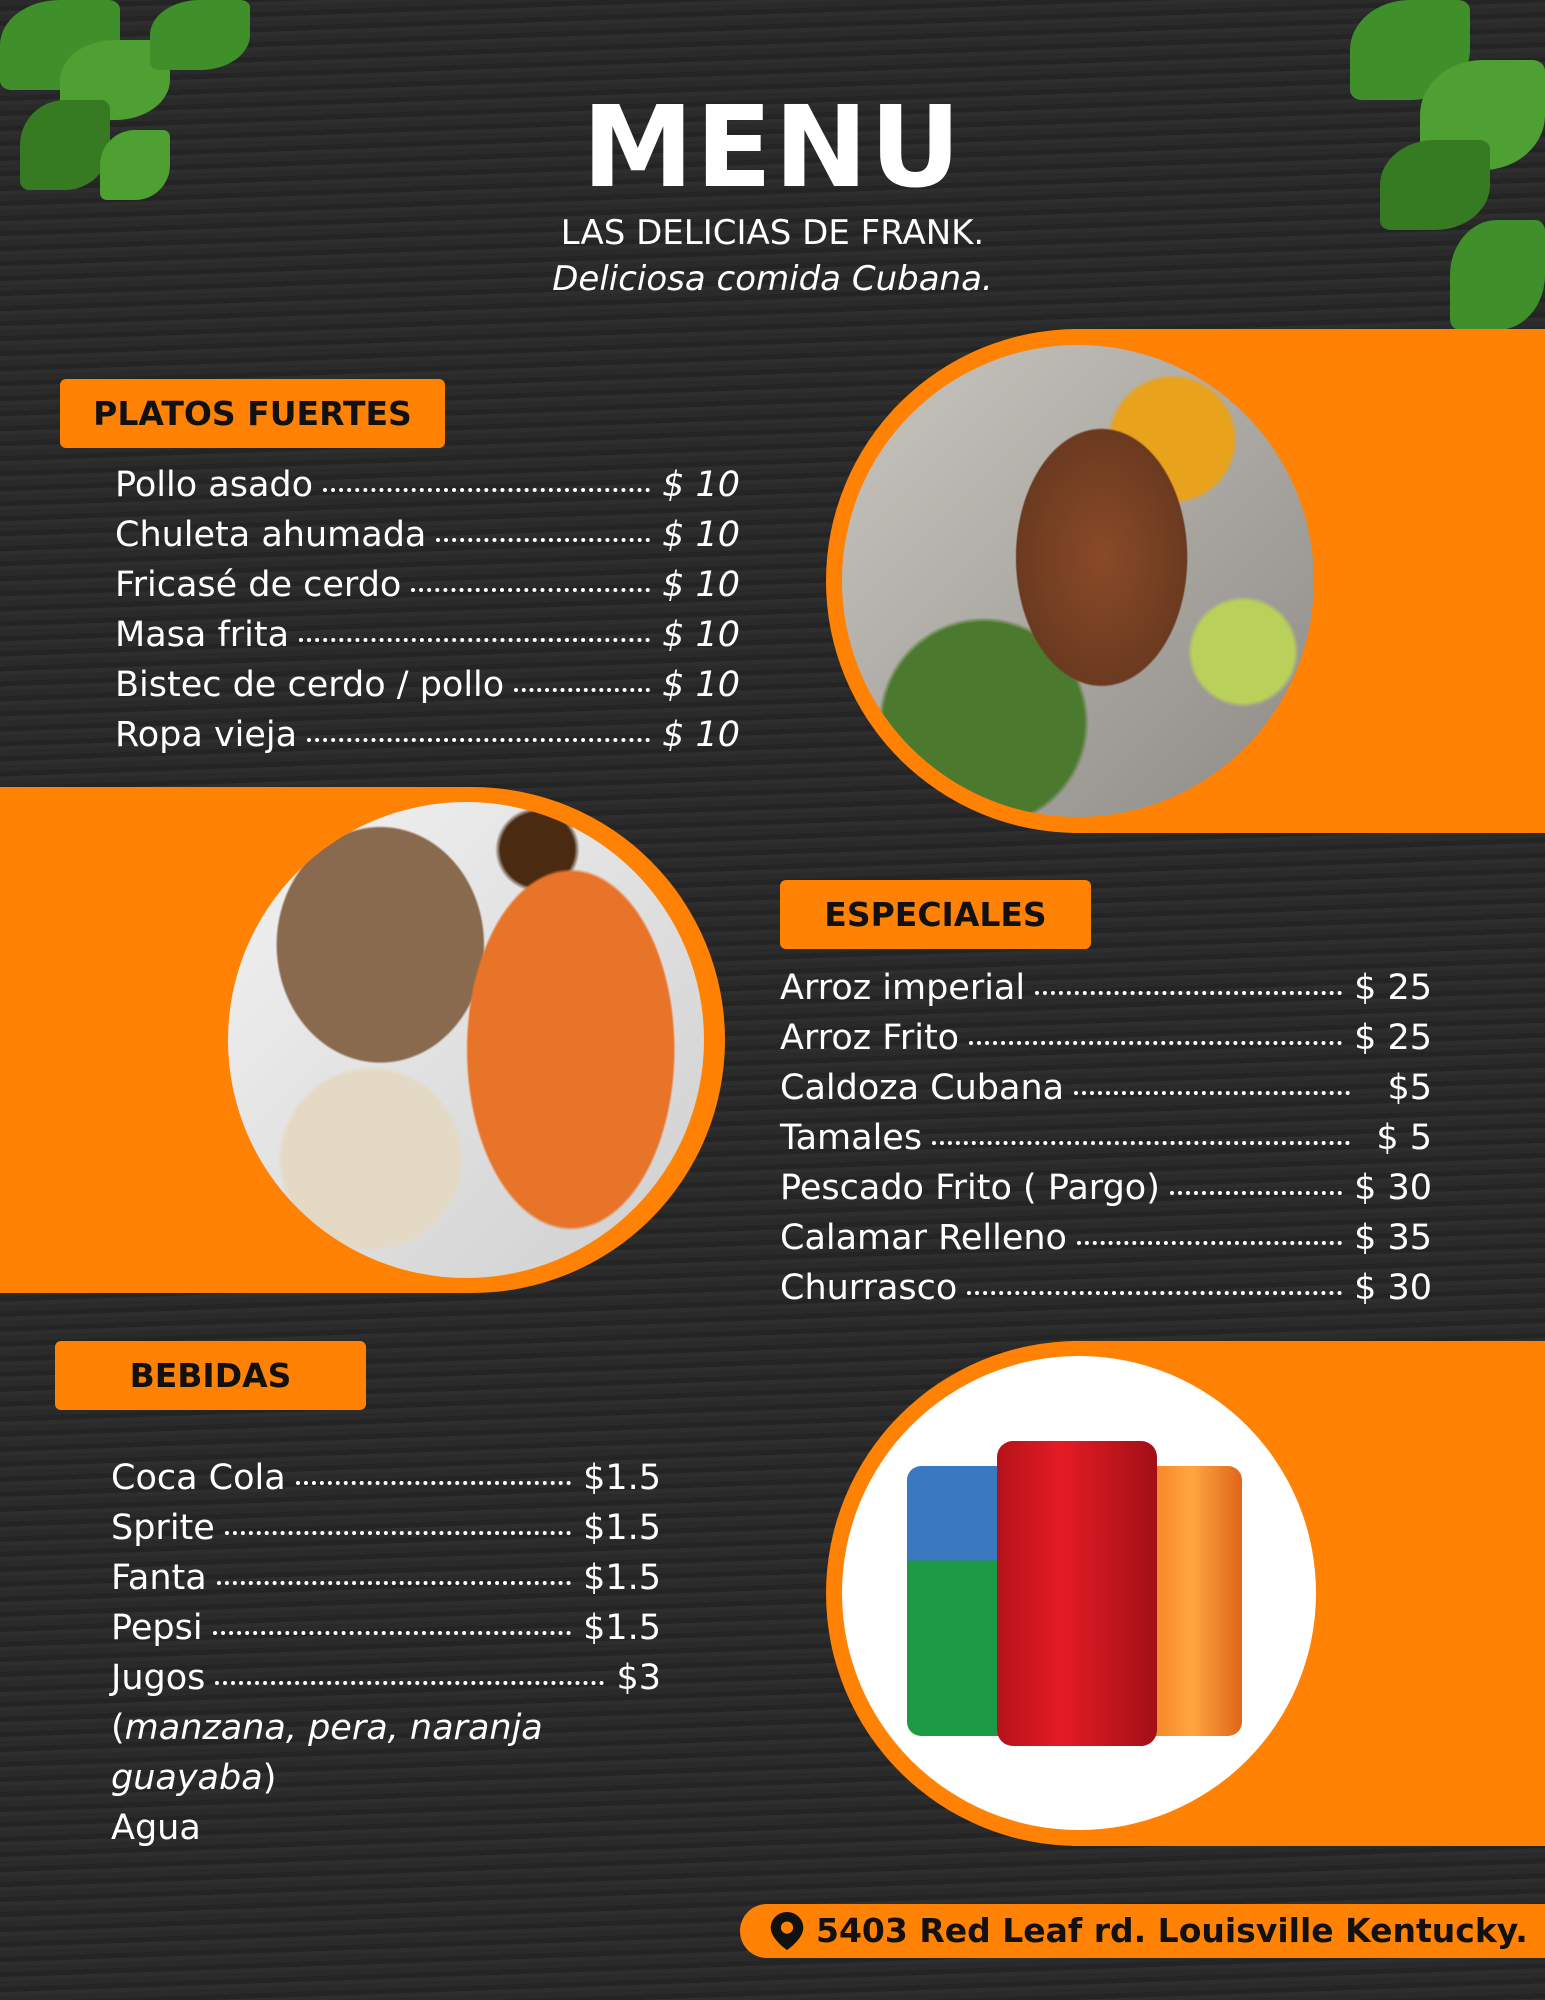 The height and width of the screenshot is (2000, 1545). What do you see at coordinates (787, 1931) in the screenshot?
I see `location-pin-icon` at bounding box center [787, 1931].